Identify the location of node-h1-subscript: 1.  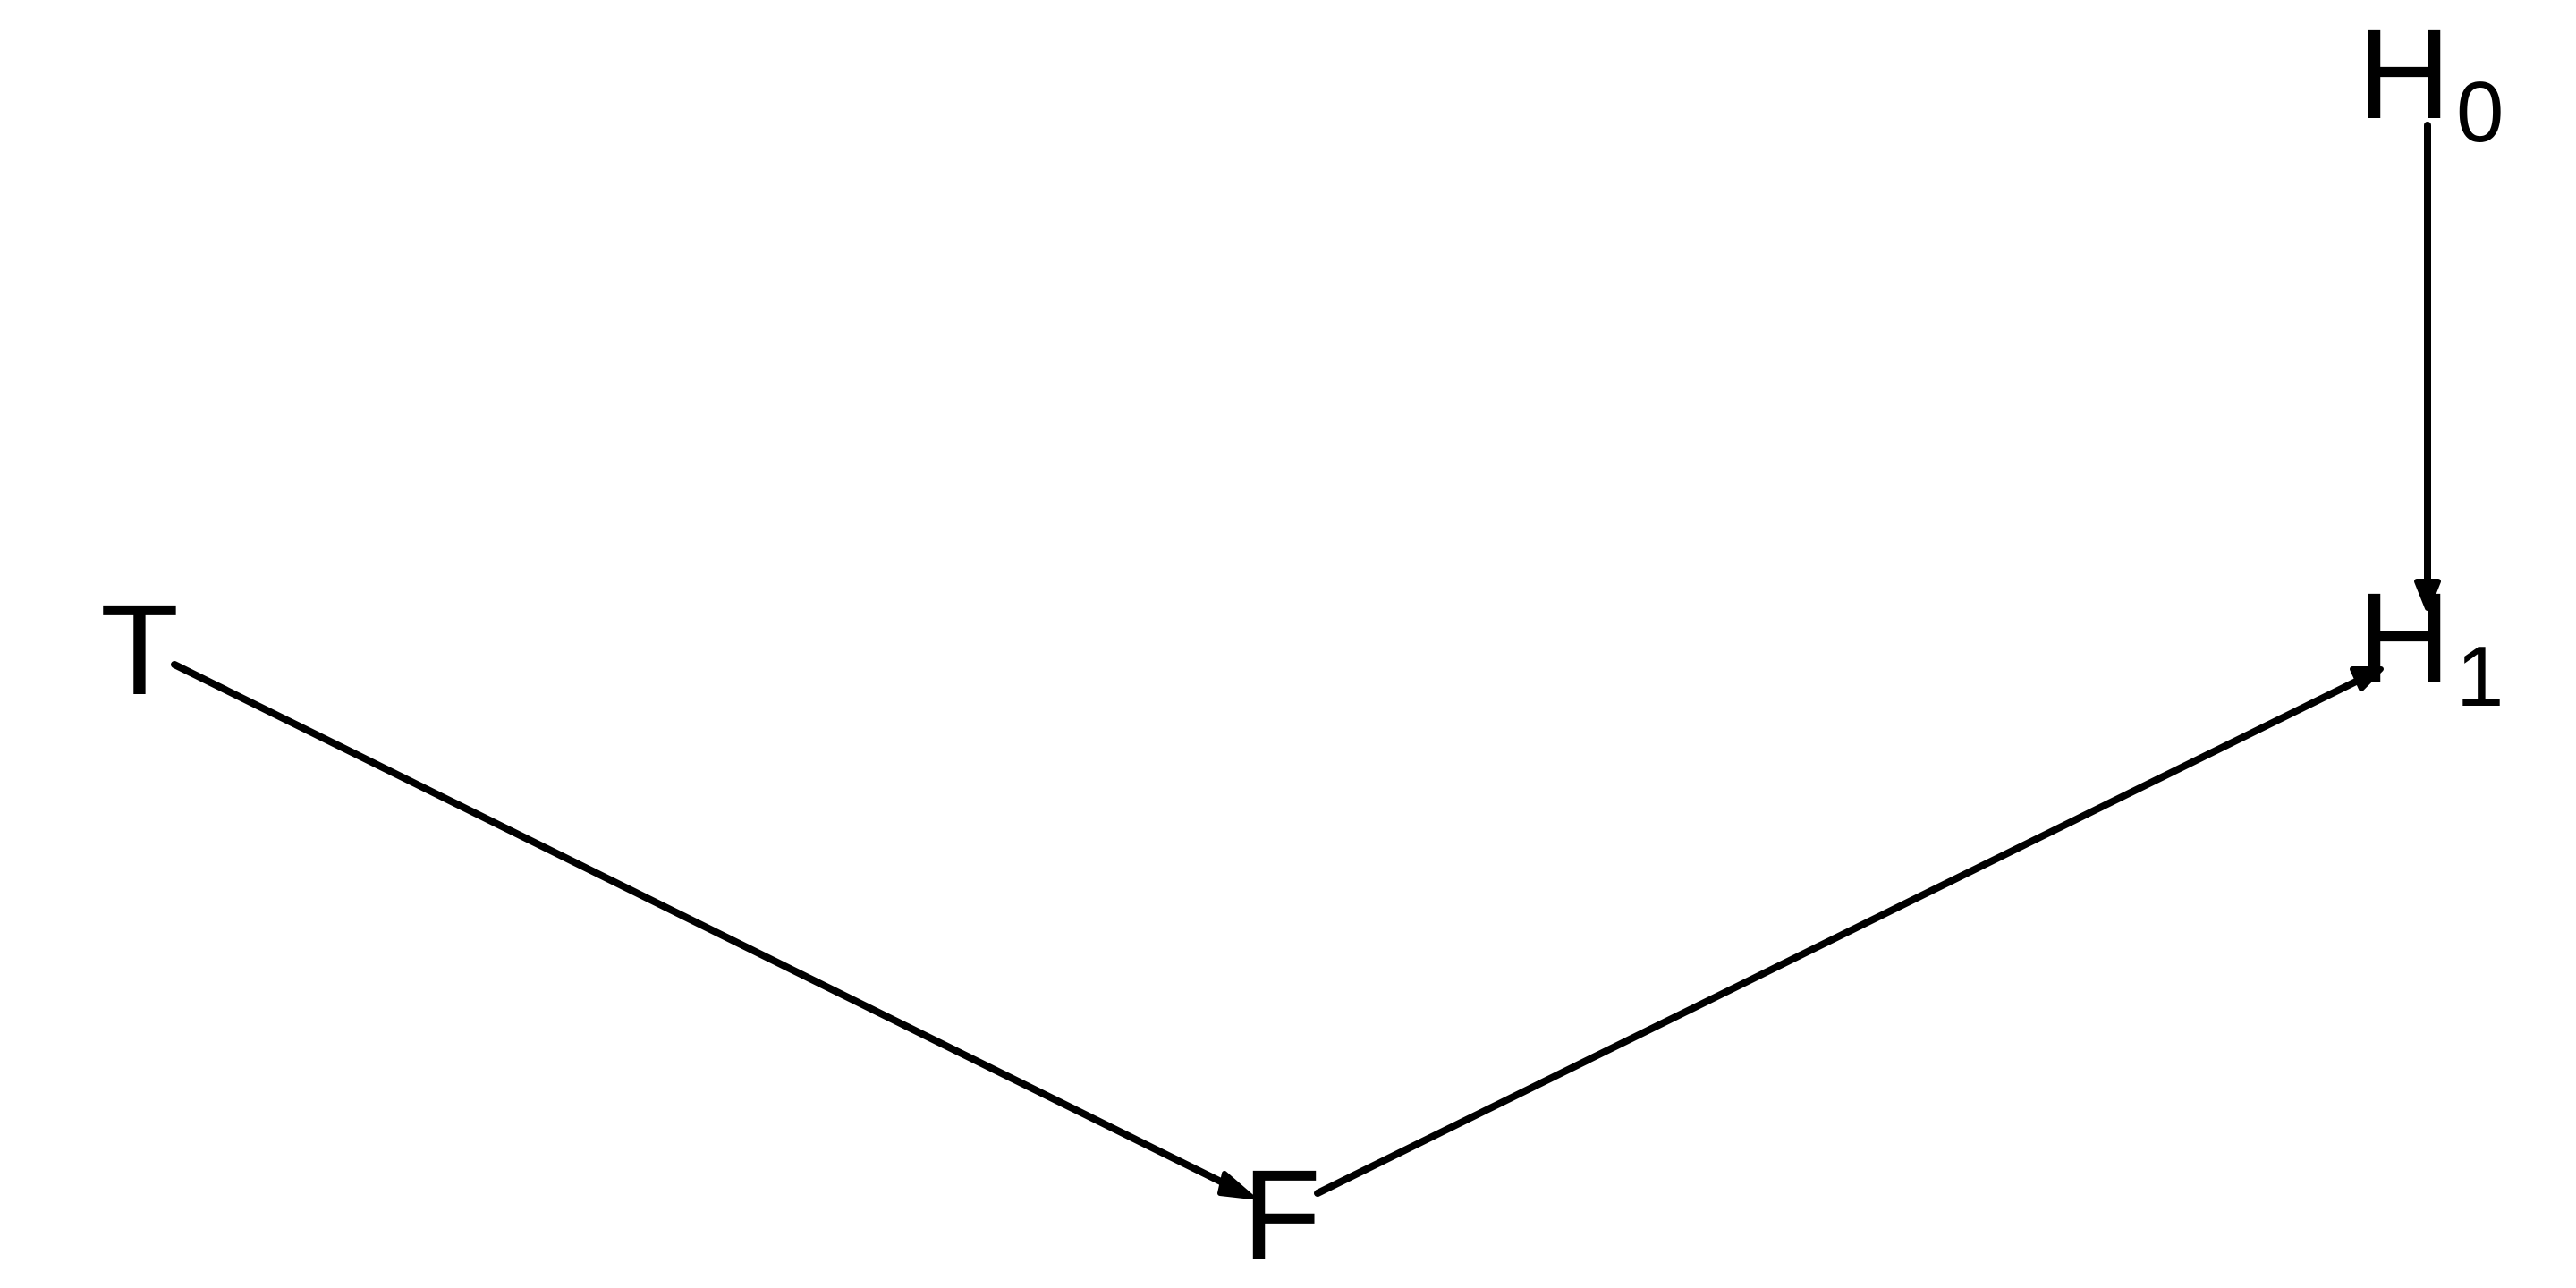
(2480, 676).